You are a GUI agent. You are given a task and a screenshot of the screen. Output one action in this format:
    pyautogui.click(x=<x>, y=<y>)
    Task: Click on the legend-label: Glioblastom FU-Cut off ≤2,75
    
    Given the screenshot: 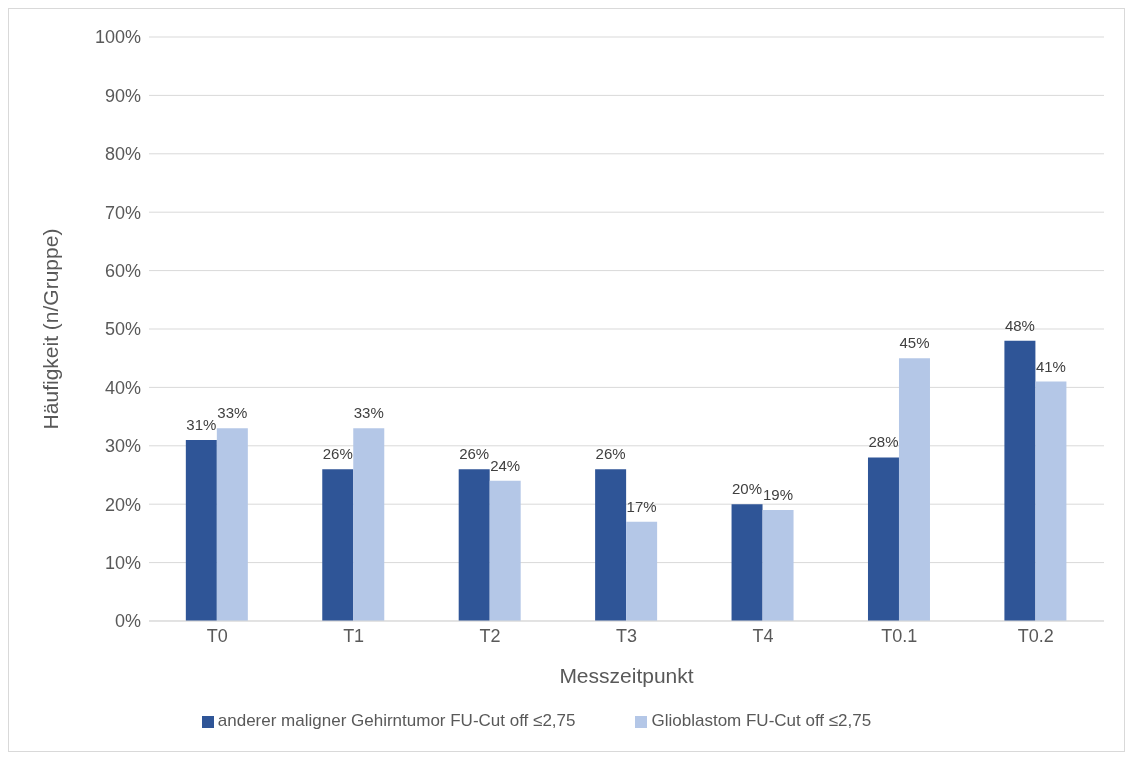 What is the action you would take?
    pyautogui.click(x=761, y=720)
    